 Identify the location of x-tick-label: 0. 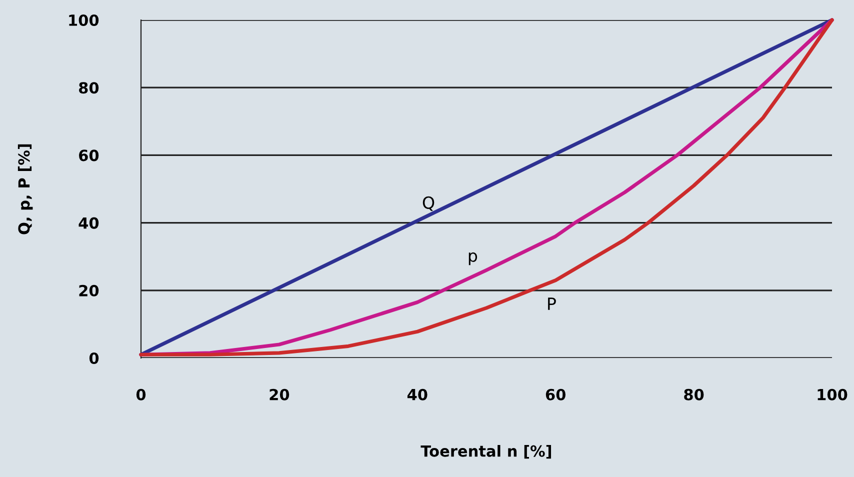
(141, 394).